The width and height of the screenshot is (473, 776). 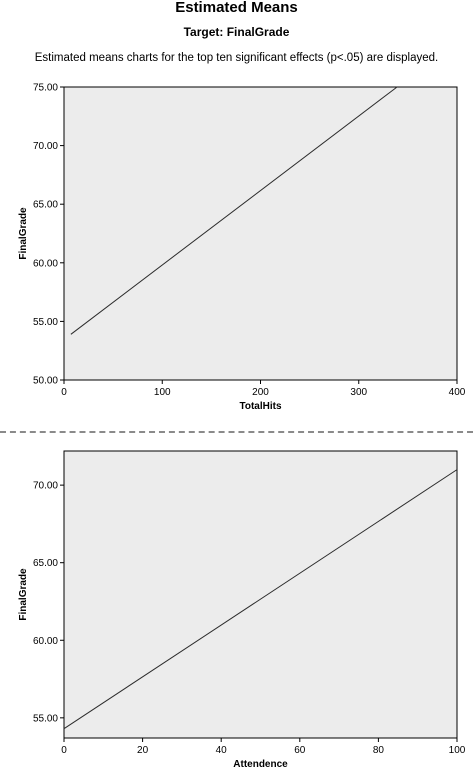 I want to click on y-tick-label: 50.00, so click(x=45, y=381).